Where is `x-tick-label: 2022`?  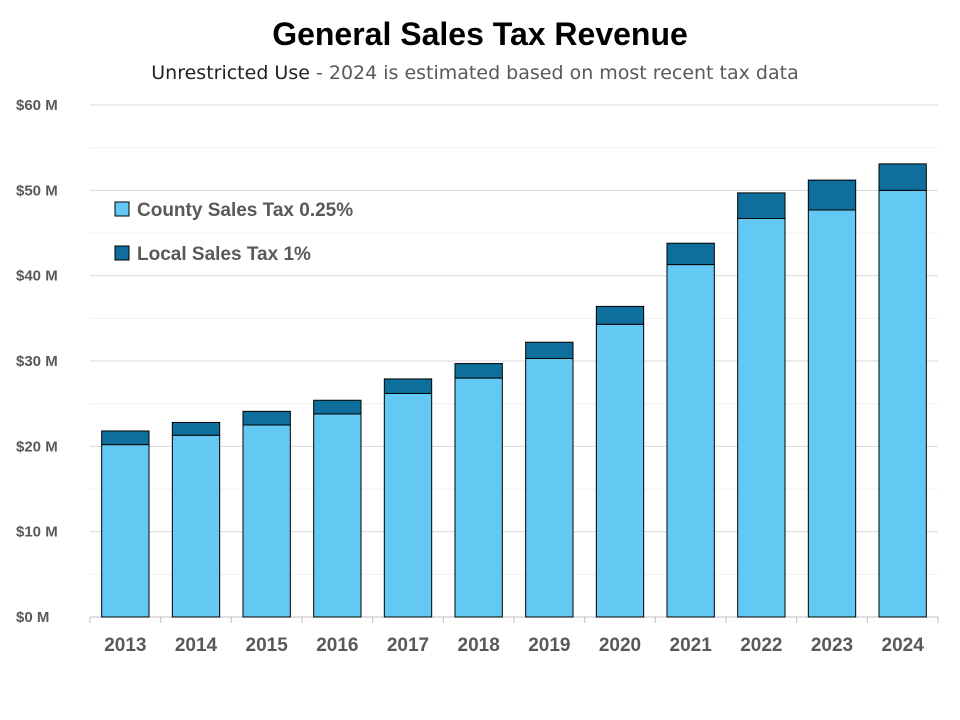 x-tick-label: 2022 is located at coordinates (761, 645).